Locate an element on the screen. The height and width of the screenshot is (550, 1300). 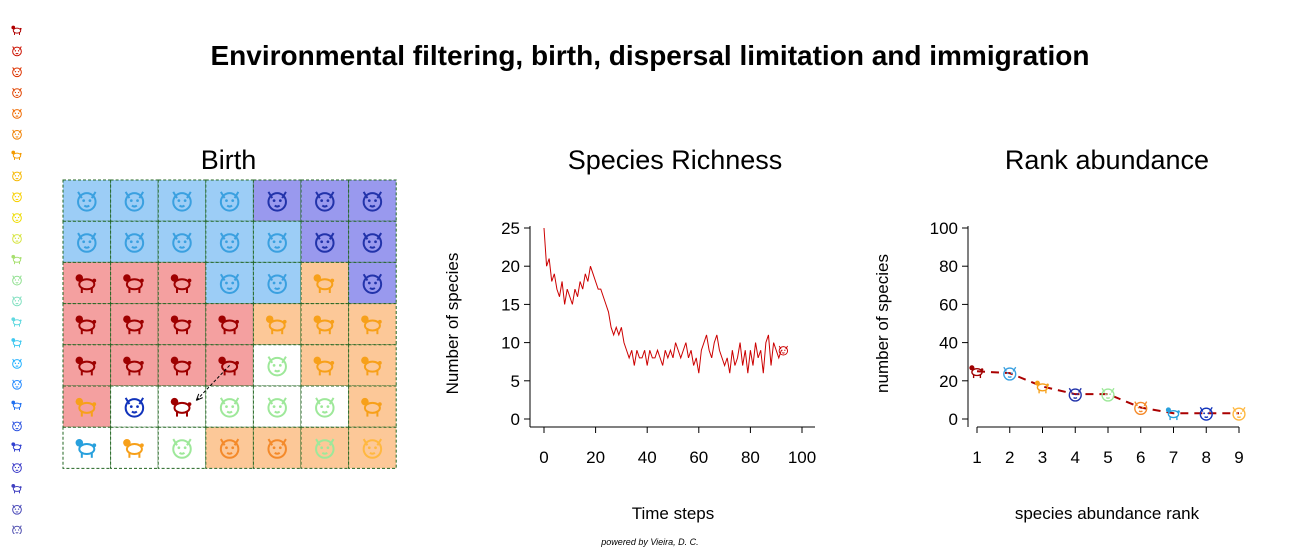
rank-y-tick-label: 100 is located at coordinates (944, 228).